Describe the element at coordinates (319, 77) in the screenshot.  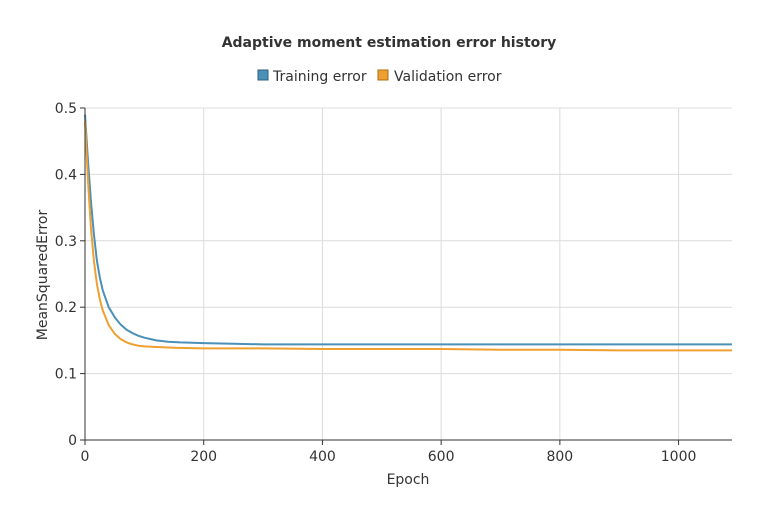
I see `legend-label-training: Training error` at that location.